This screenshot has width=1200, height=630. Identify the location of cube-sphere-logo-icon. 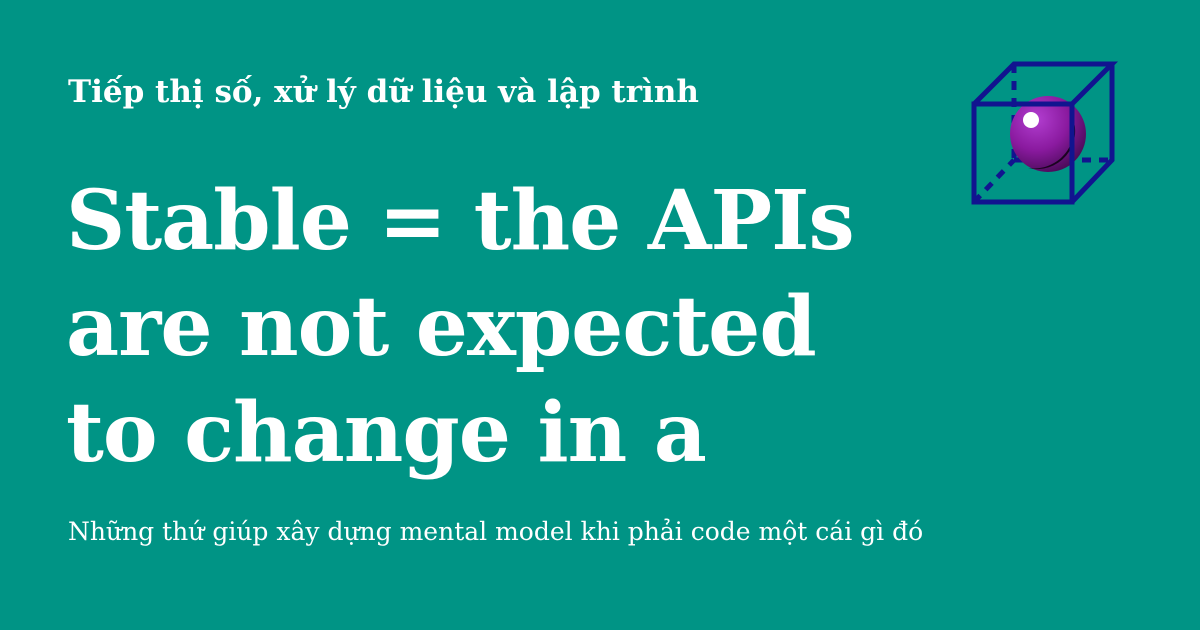
(1045, 133).